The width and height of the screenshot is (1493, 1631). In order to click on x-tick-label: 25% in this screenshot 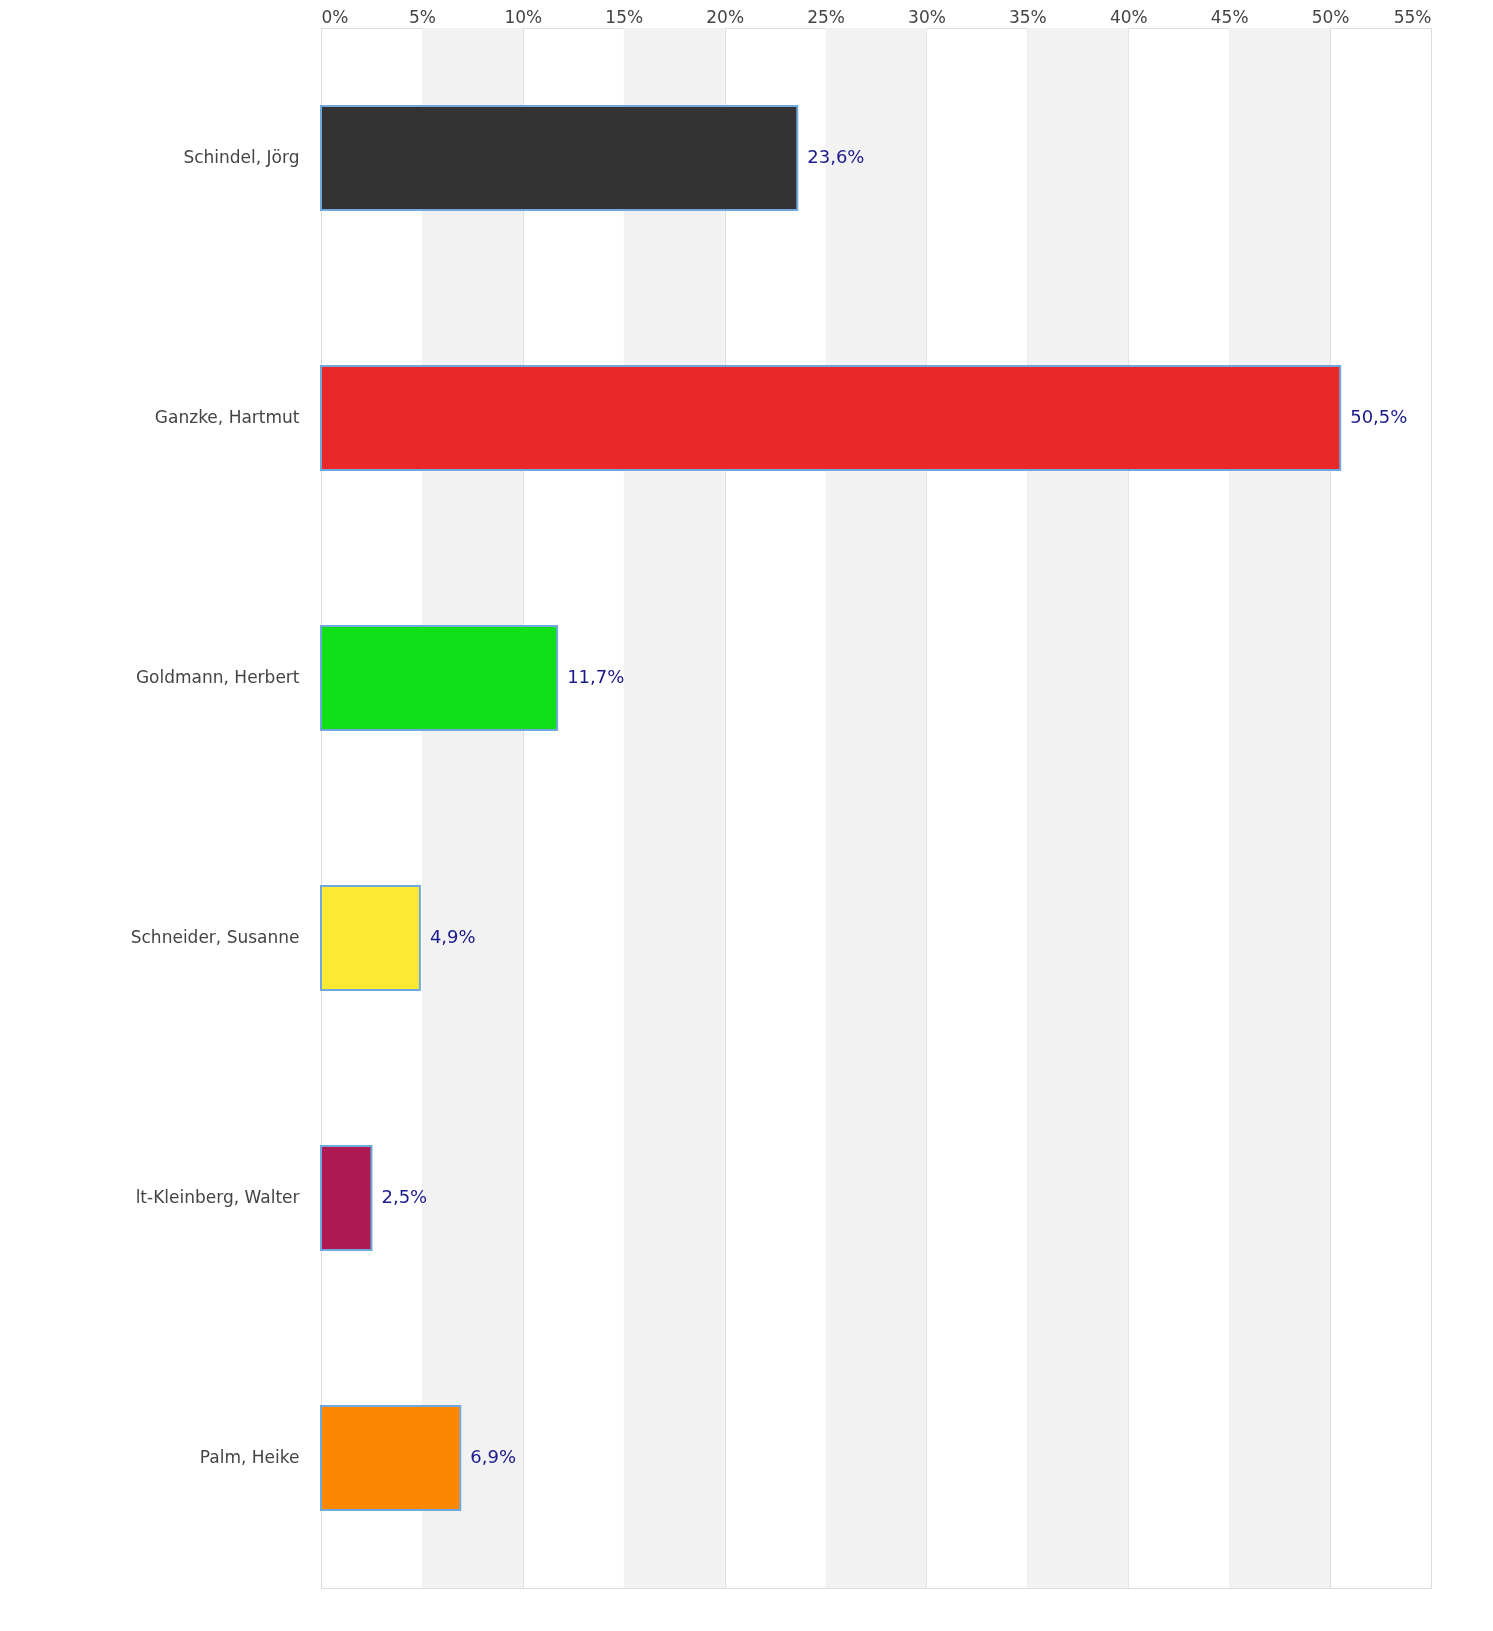, I will do `click(826, 16)`.